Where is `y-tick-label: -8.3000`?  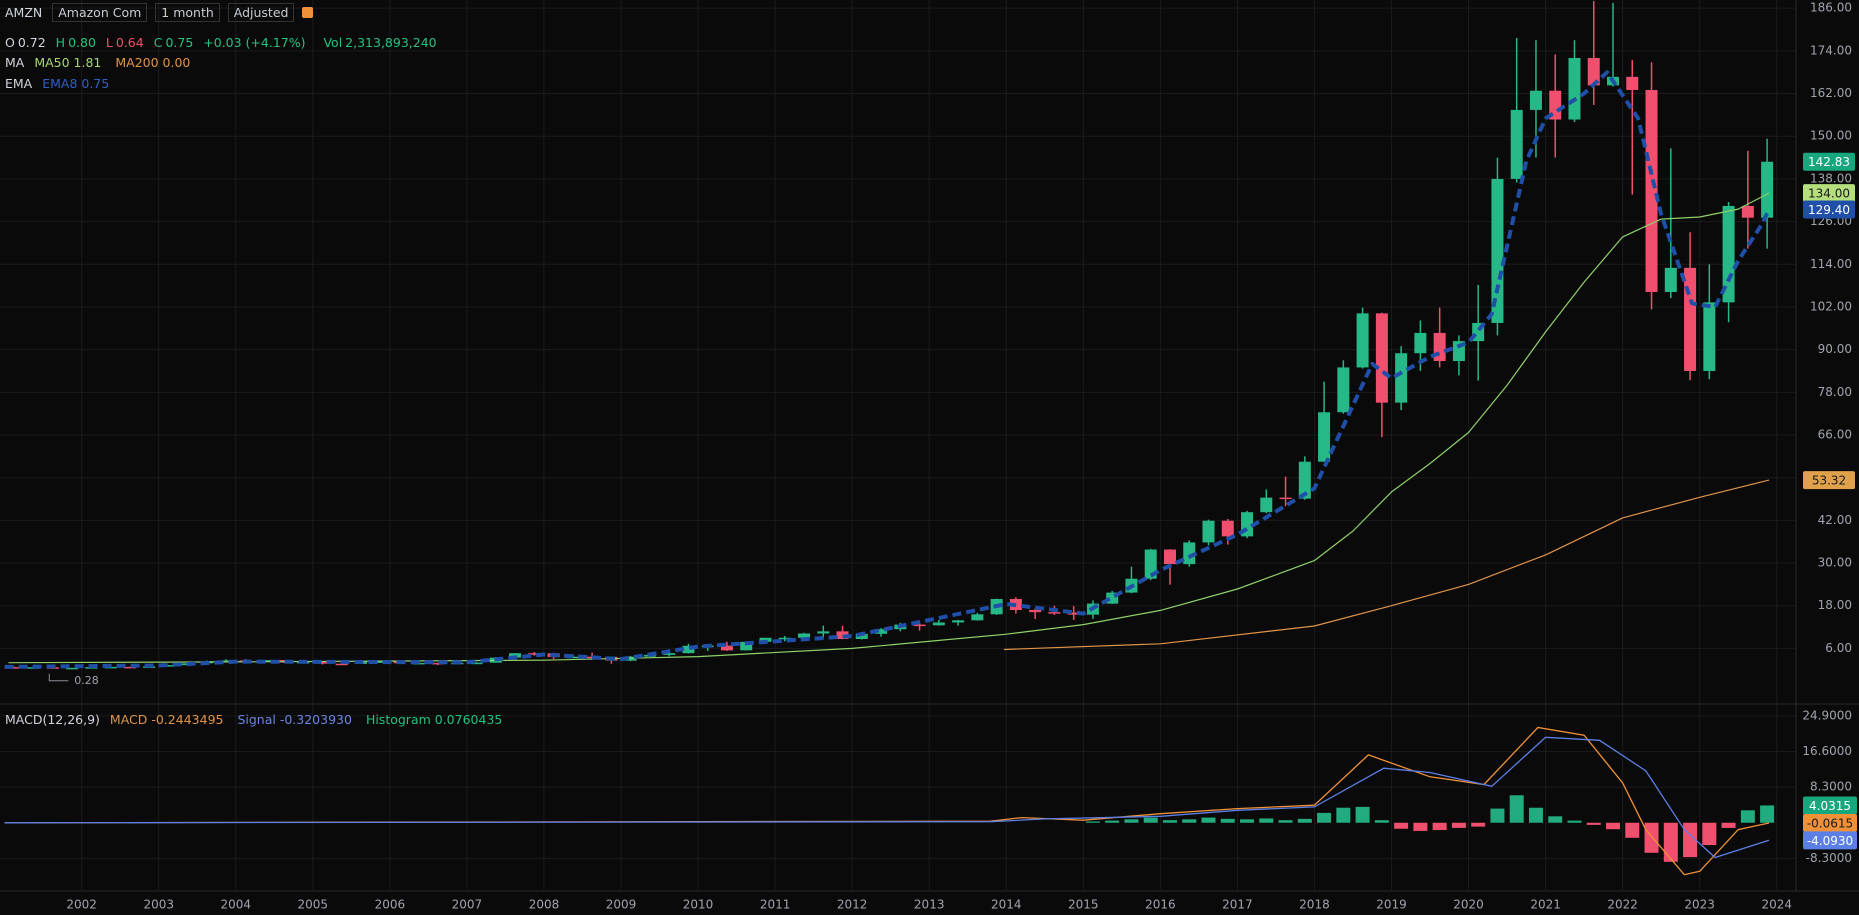
y-tick-label: -8.3000 is located at coordinates (1829, 858).